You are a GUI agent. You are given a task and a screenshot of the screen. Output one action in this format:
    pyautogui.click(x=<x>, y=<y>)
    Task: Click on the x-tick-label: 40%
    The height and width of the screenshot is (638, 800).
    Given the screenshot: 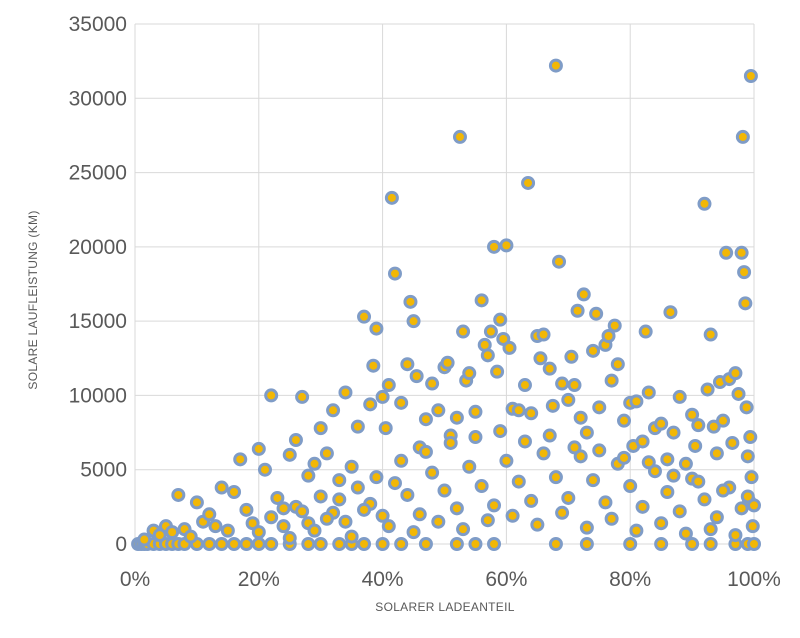 What is the action you would take?
    pyautogui.click(x=383, y=579)
    